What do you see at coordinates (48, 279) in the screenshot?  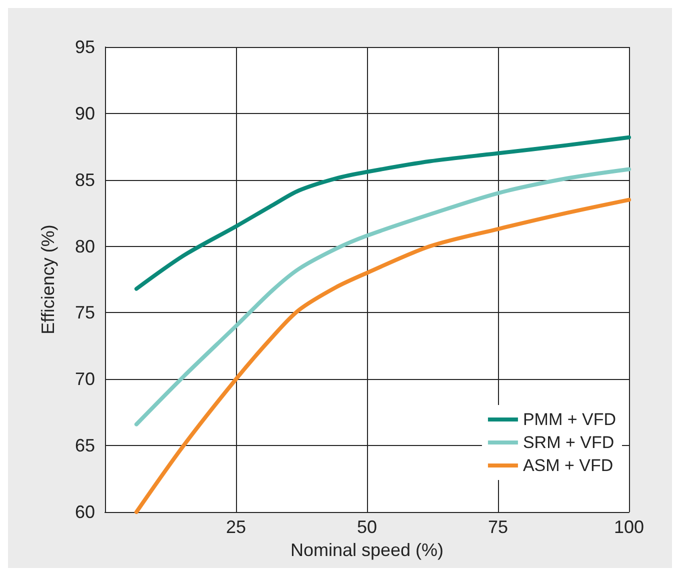 I see `y-axis-title: Efficiency (%)` at bounding box center [48, 279].